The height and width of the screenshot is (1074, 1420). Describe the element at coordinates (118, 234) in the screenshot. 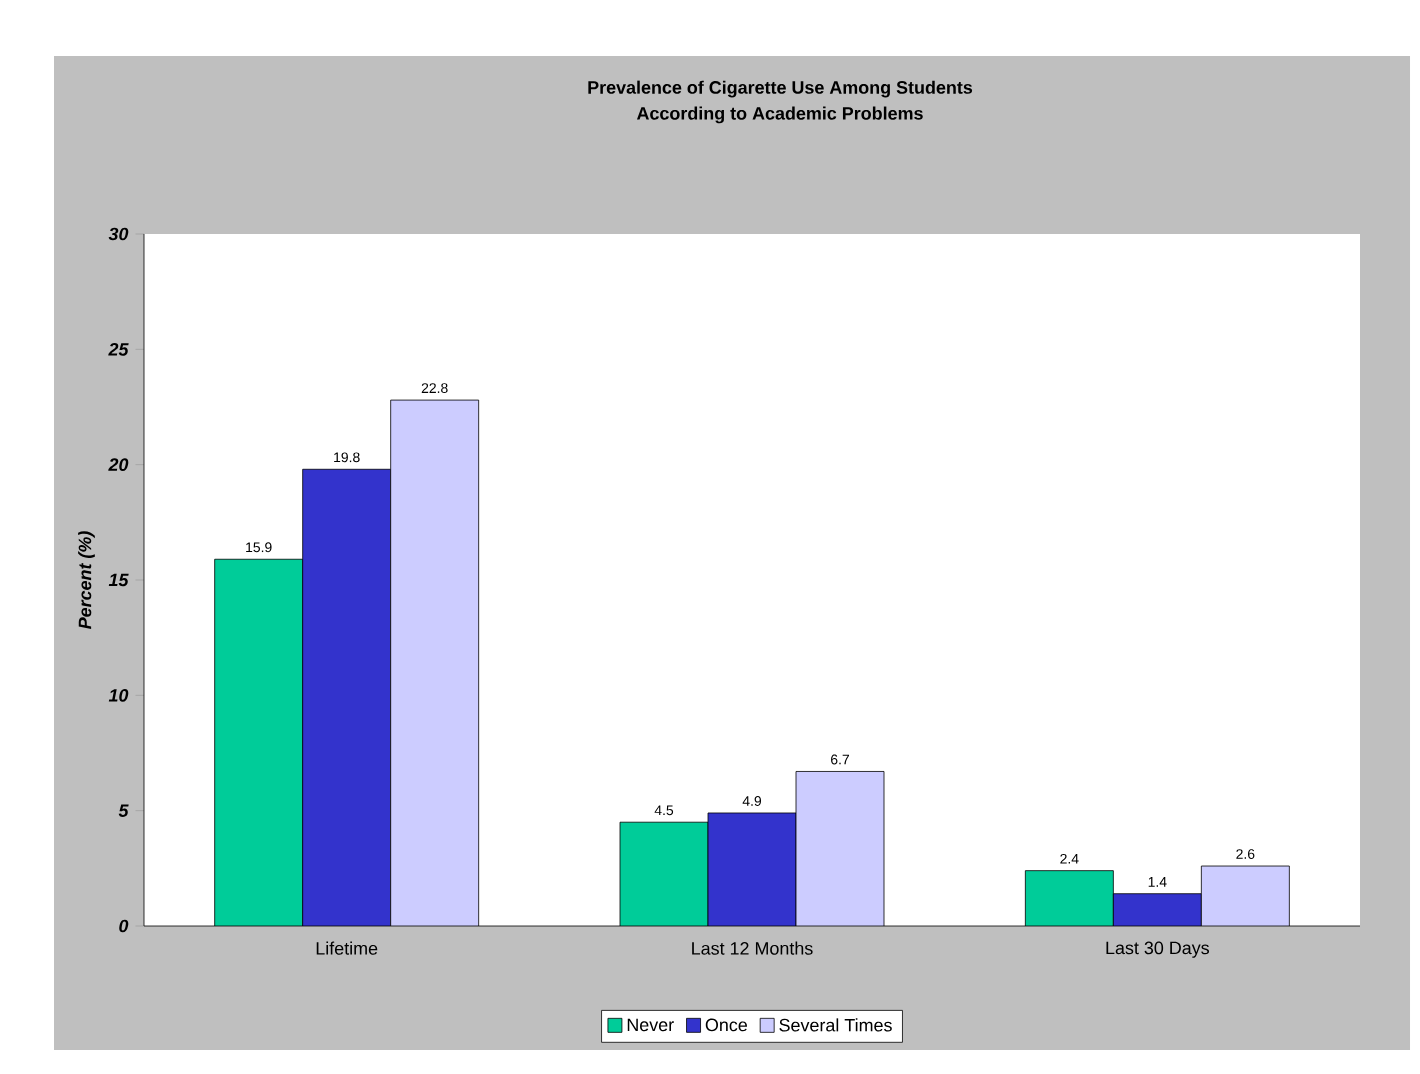

I see `y-tick-label: 30` at that location.